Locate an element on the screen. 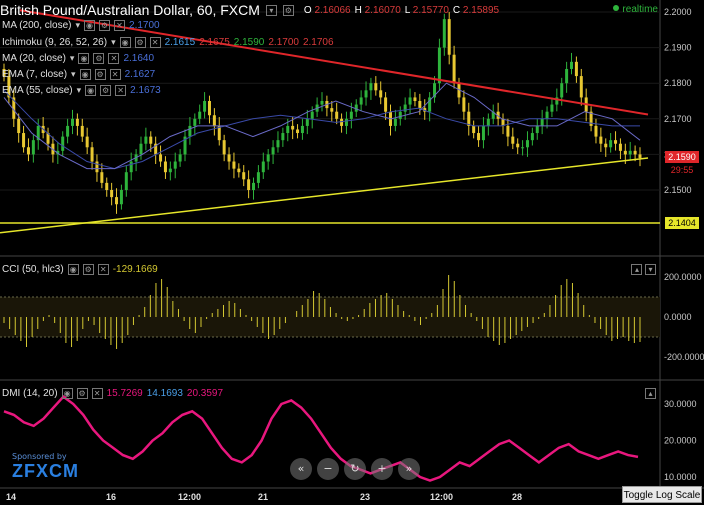 The height and width of the screenshot is (505, 704). move-down-icon: ▾ is located at coordinates (650, 269).